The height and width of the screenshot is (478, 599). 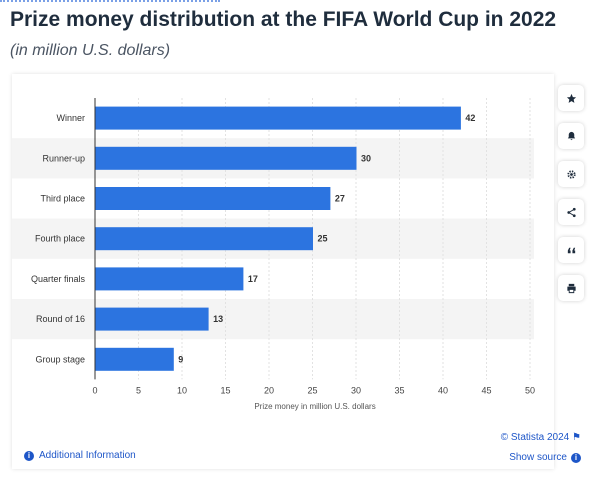 I want to click on additional-information-link: i Additional Information, so click(x=80, y=455).